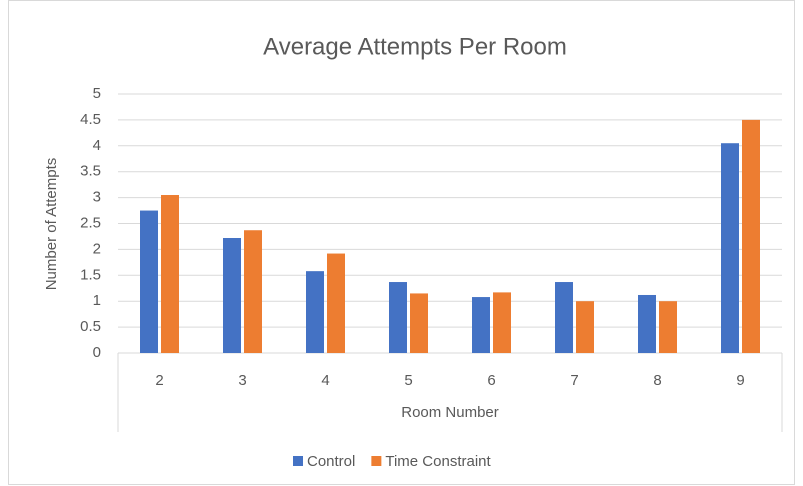 The height and width of the screenshot is (486, 803). Describe the element at coordinates (90, 274) in the screenshot. I see `y-tick-label: 1.5` at that location.